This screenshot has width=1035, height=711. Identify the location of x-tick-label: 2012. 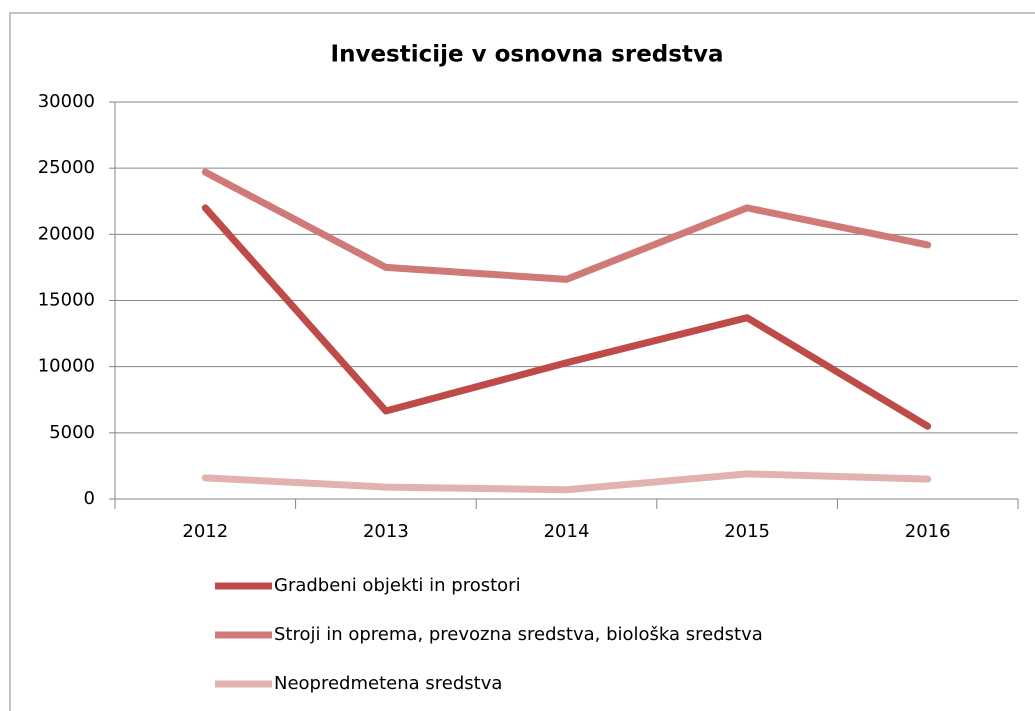
(205, 531).